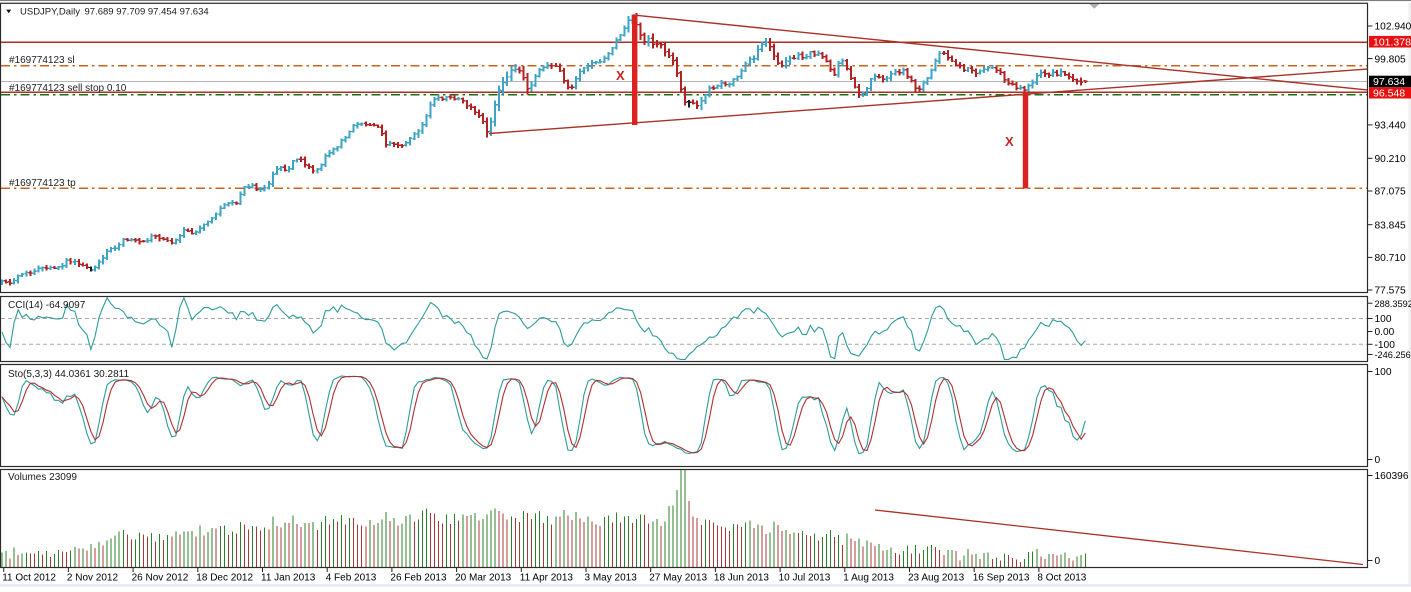 This screenshot has height=592, width=1411. What do you see at coordinates (42, 183) in the screenshot?
I see `svg-text: #169774123 tp` at bounding box center [42, 183].